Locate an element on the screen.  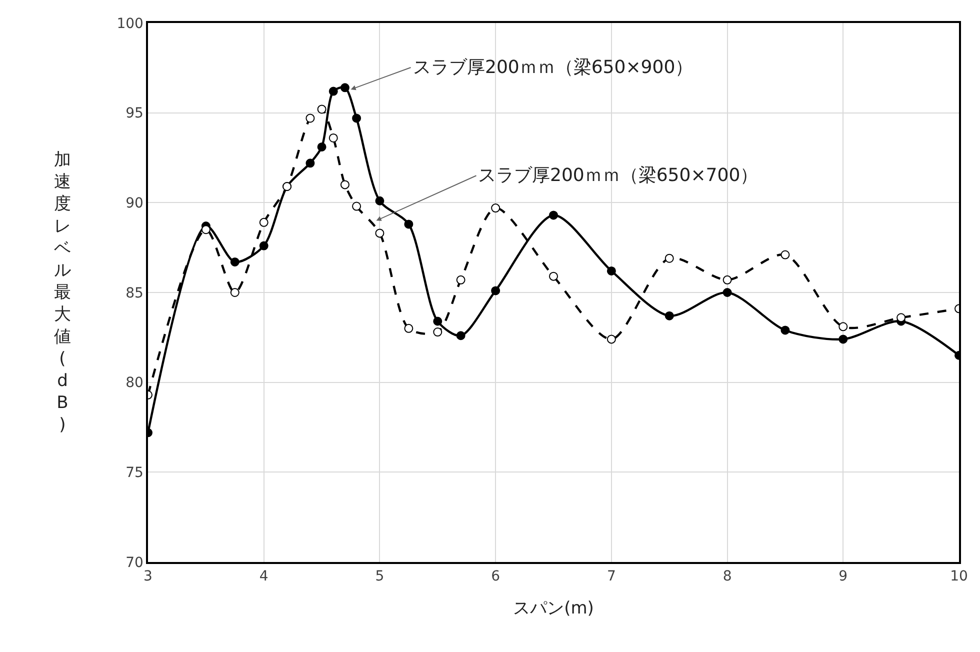
x-tick-label: 9 is located at coordinates (843, 576).